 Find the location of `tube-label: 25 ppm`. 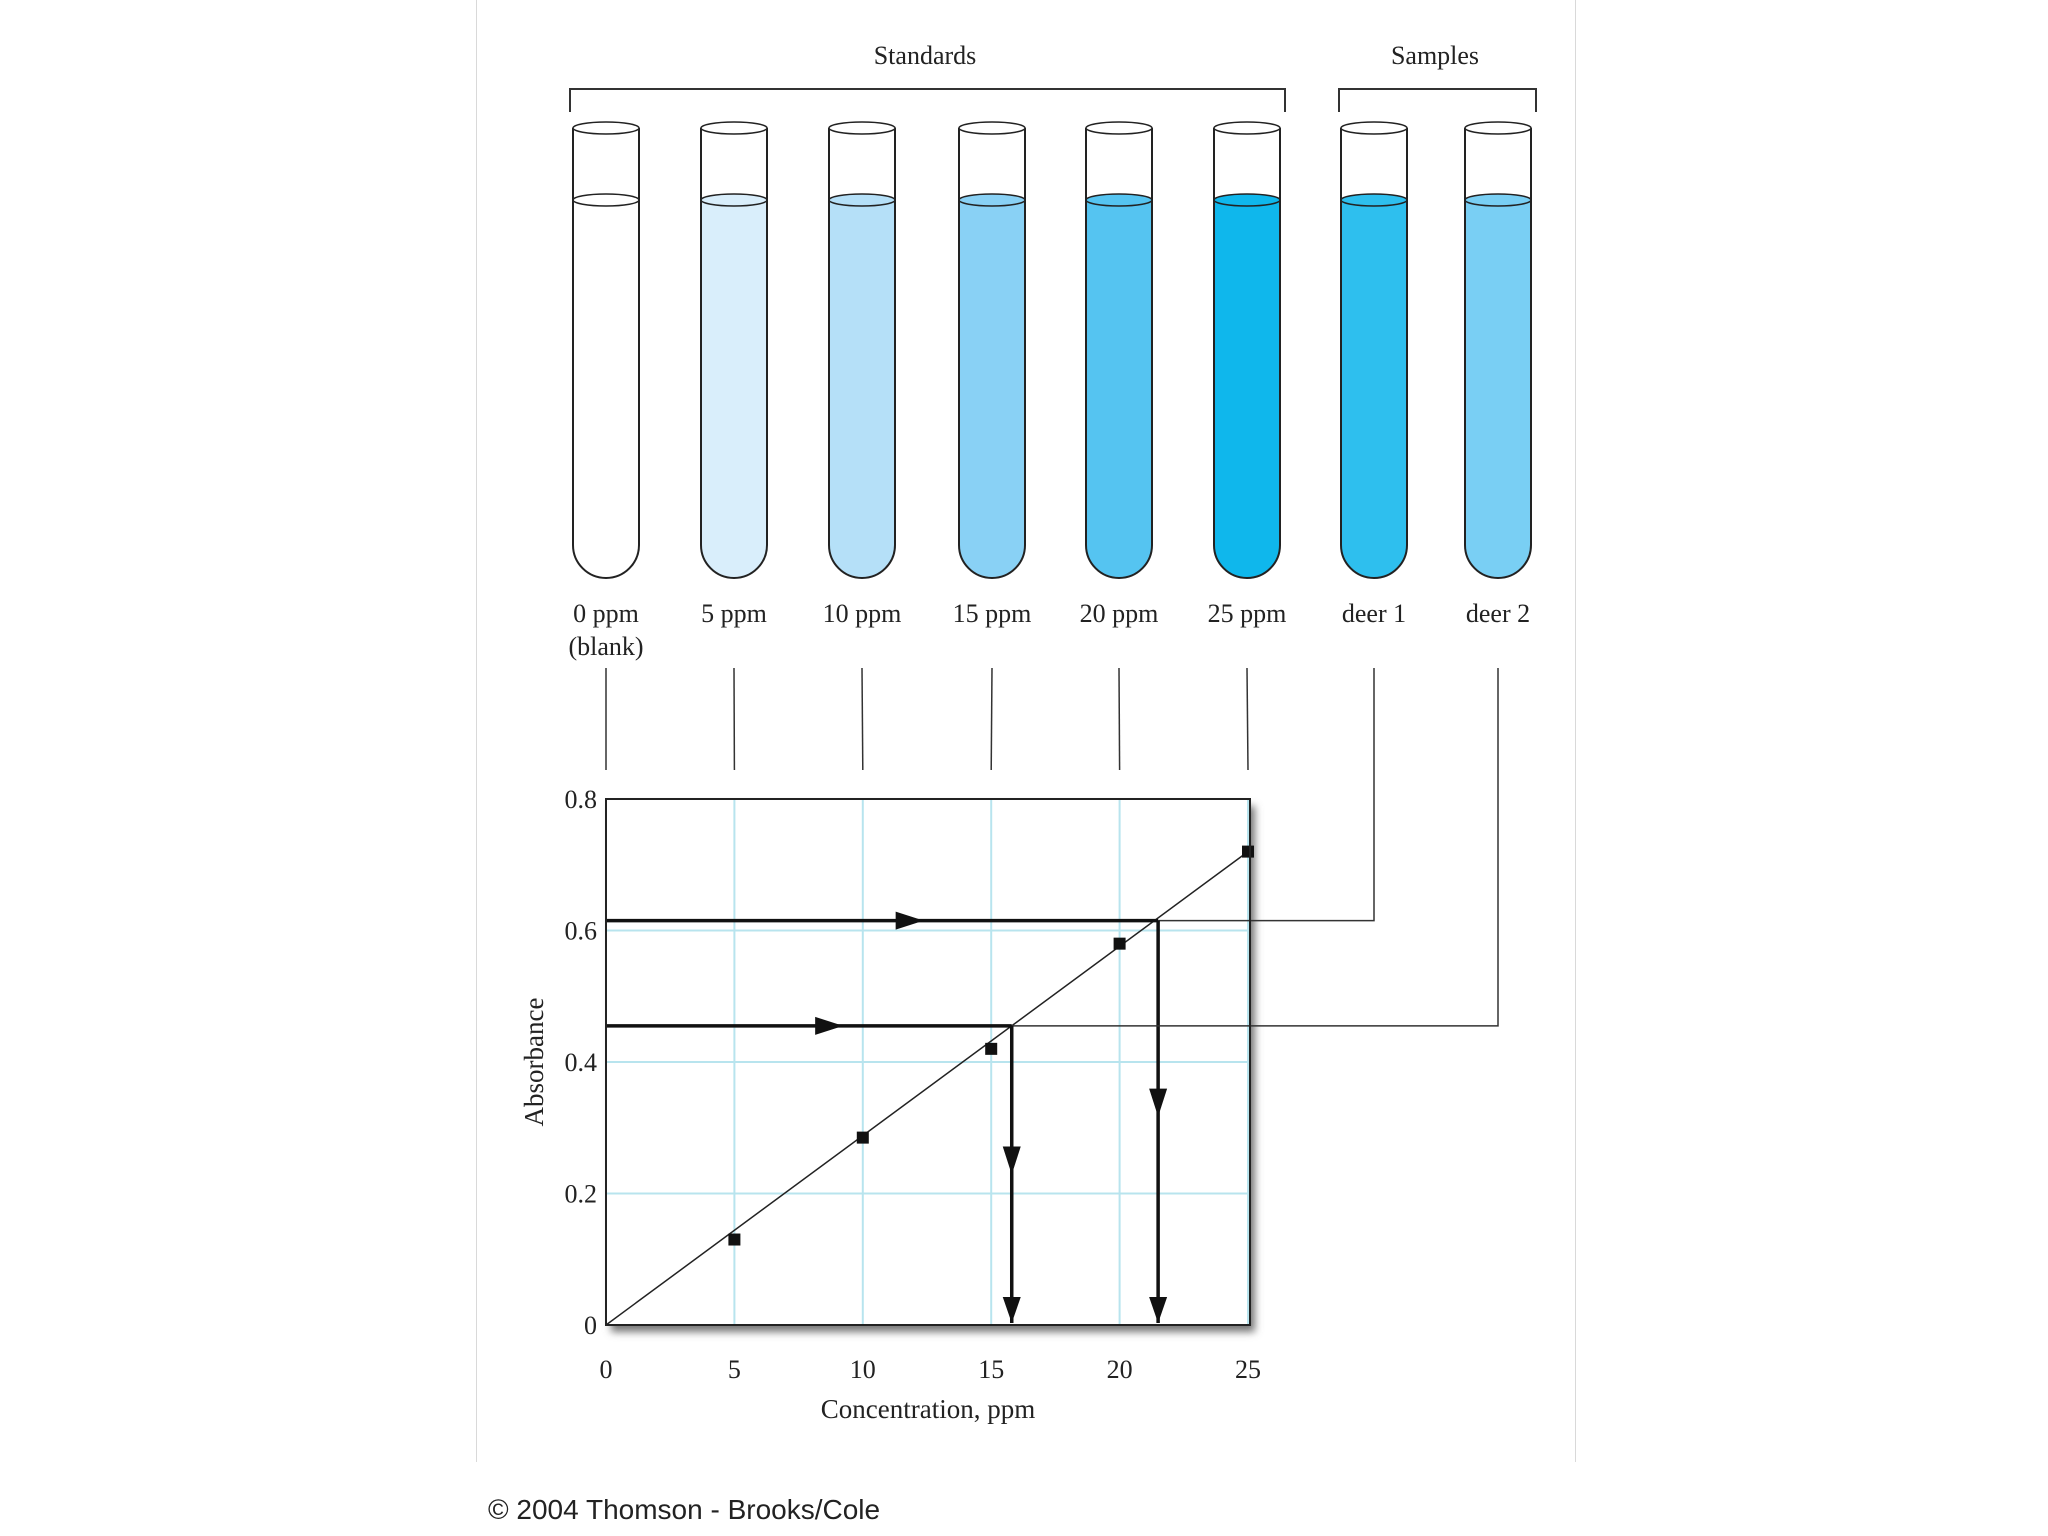

tube-label: 25 ppm is located at coordinates (1247, 613).